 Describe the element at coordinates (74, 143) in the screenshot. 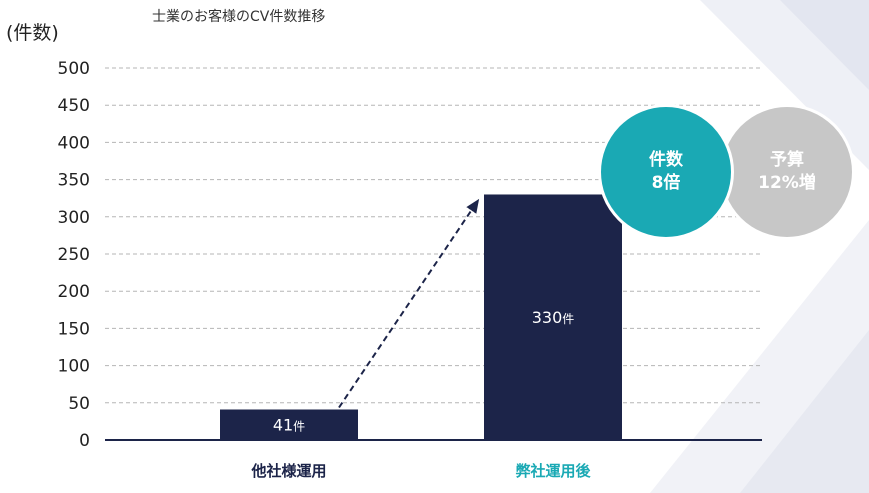

I see `y-tick-label: 400` at that location.